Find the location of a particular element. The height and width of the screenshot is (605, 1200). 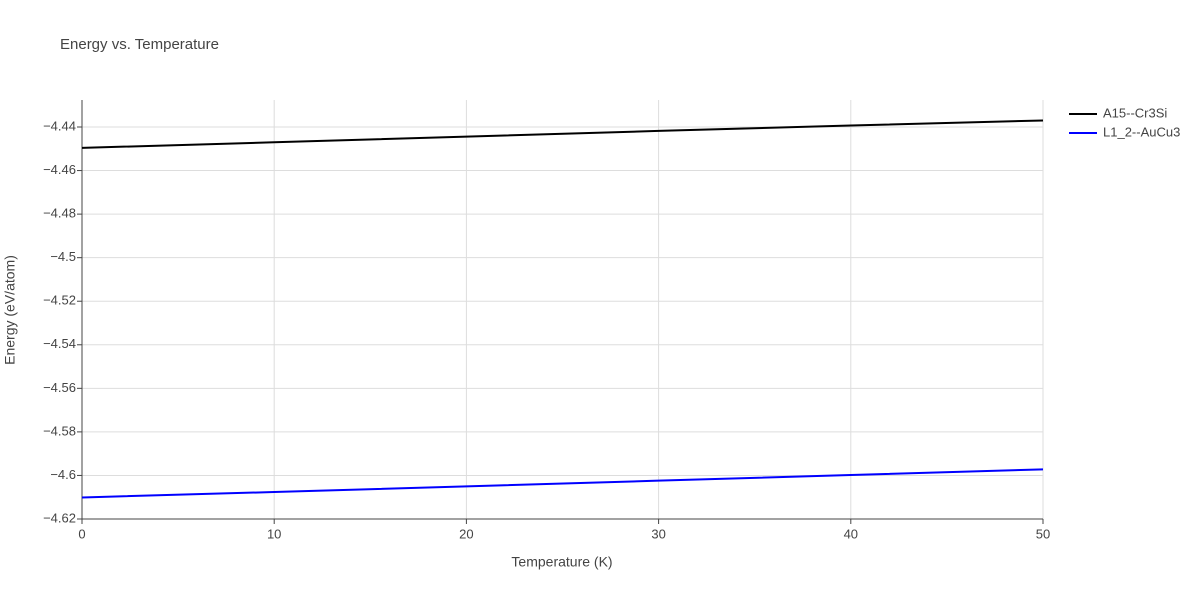

y-tick-label: −4.58 is located at coordinates (59, 430).